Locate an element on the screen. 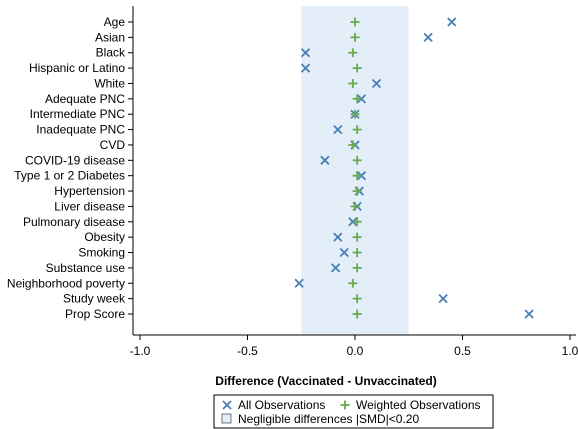 Image resolution: width=578 pixels, height=429 pixels. legend-x-marker-icon is located at coordinates (227, 405).